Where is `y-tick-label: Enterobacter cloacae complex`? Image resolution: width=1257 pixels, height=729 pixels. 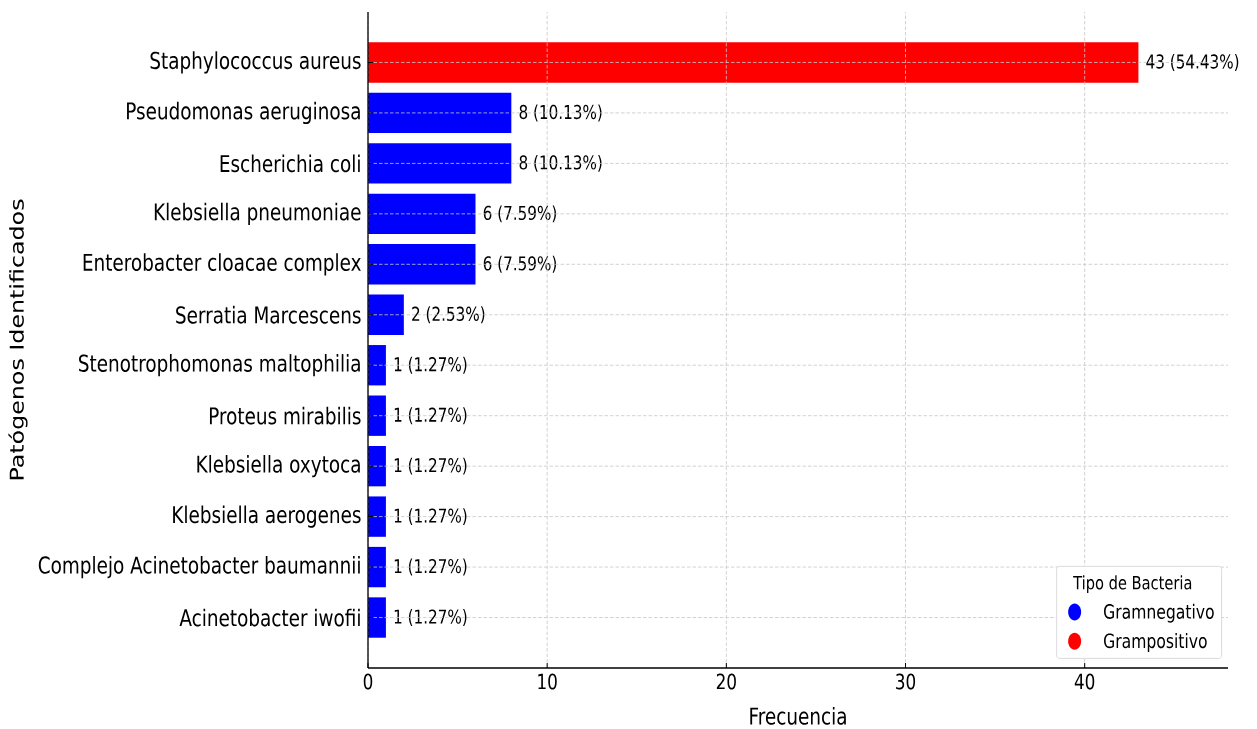 y-tick-label: Enterobacter cloacae complex is located at coordinates (222, 264).